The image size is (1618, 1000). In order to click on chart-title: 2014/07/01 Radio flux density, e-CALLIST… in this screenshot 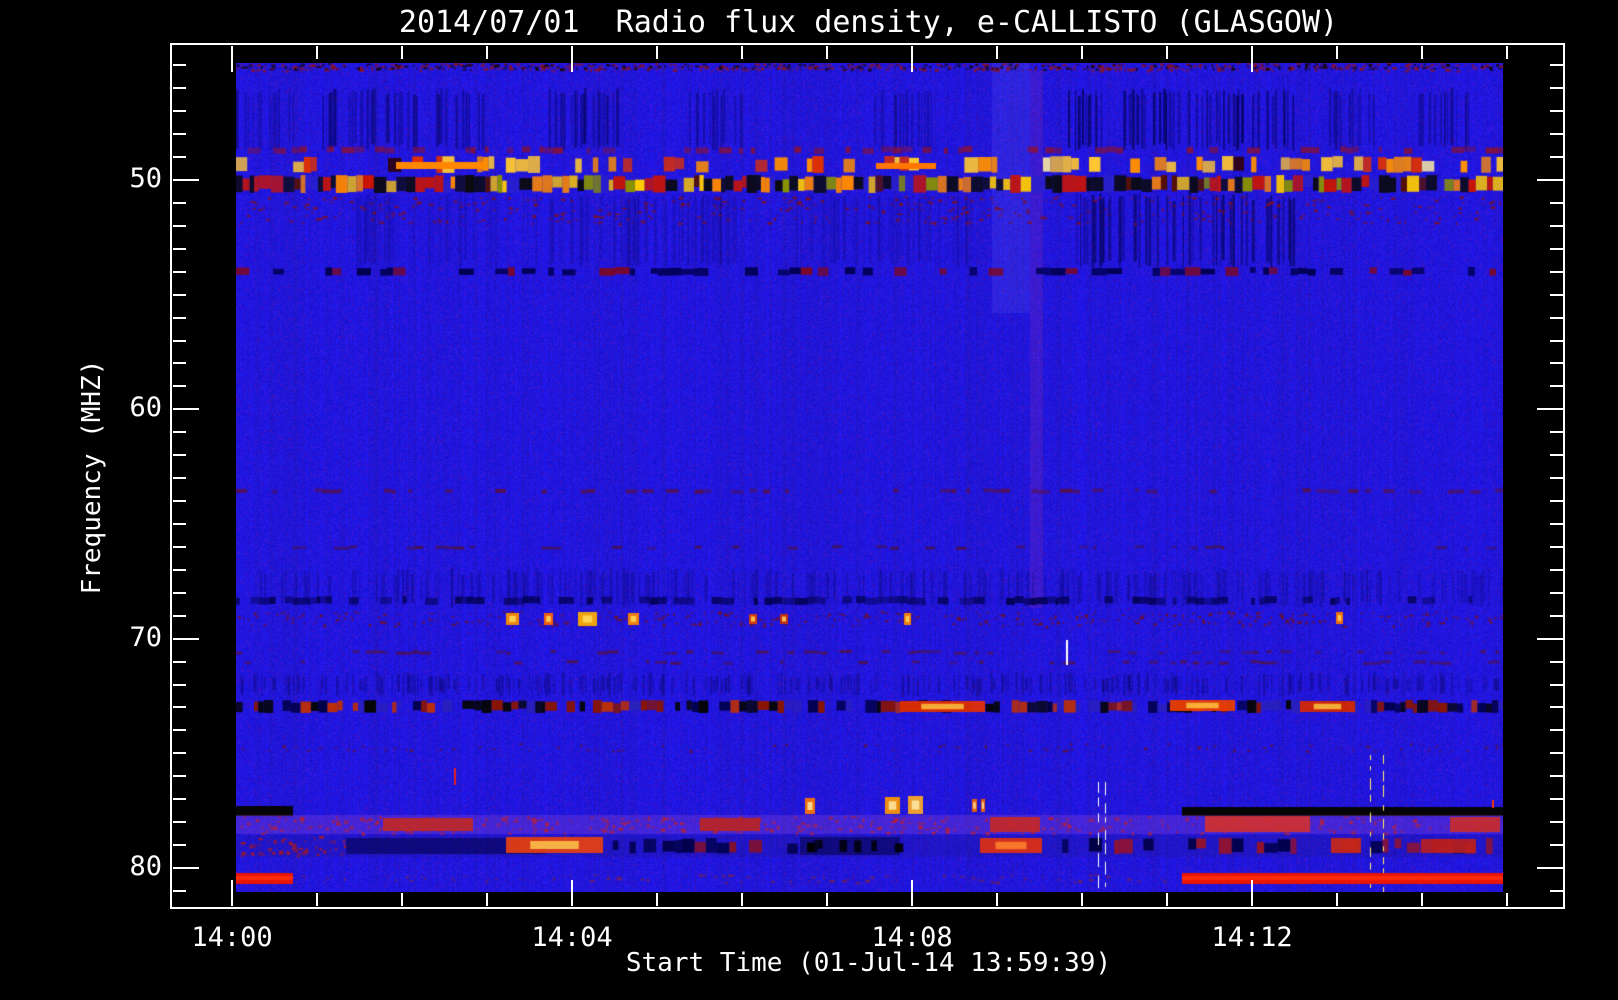, I will do `click(868, 22)`.